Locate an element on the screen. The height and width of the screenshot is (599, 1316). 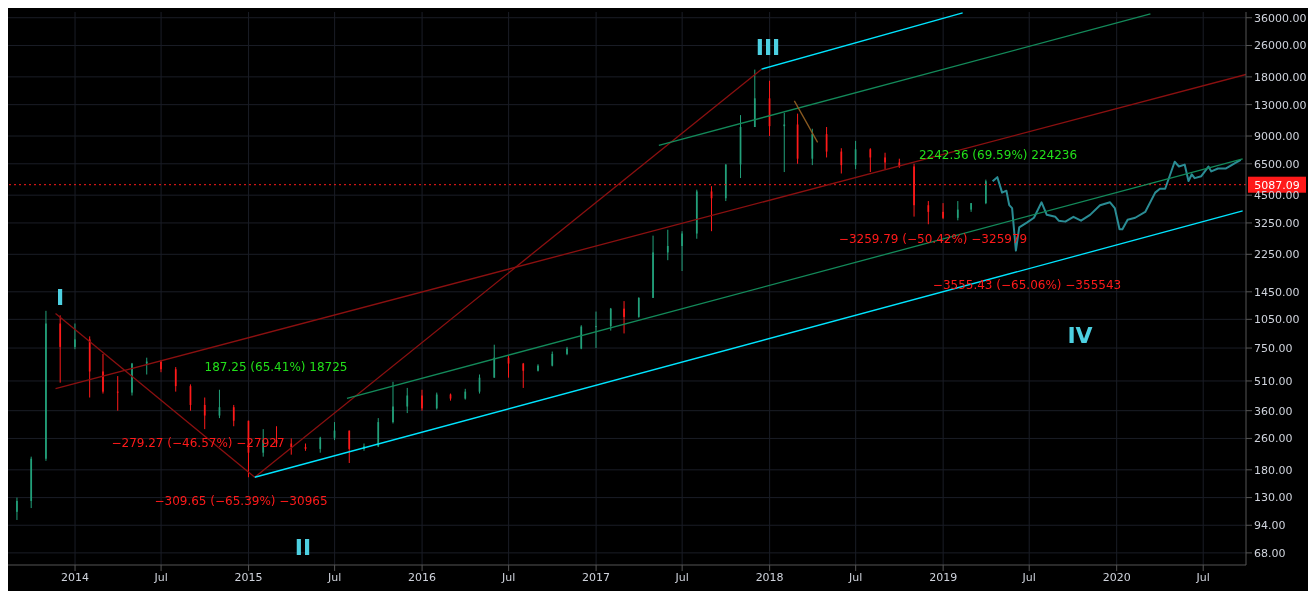
x-tick-label: 2014 is located at coordinates (75, 577).